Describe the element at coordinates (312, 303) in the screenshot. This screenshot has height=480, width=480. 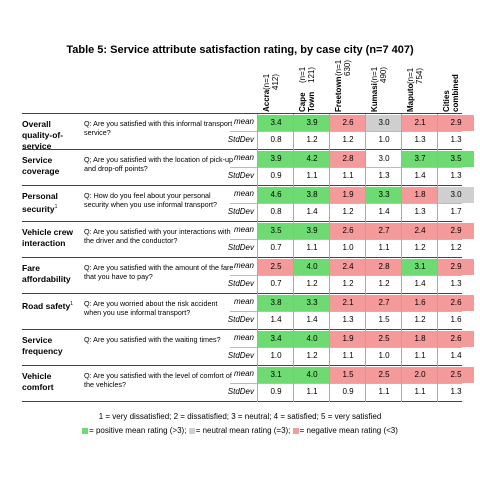
I see `mean-cell: 3.3` at that location.